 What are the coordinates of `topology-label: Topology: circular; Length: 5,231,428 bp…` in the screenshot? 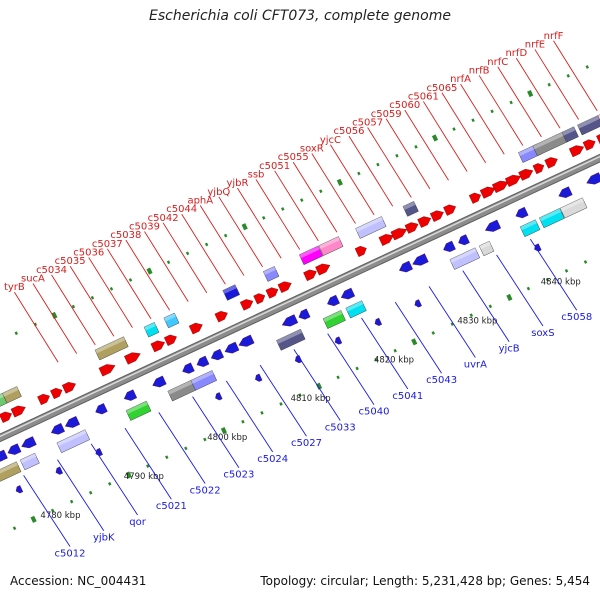 It's located at (425, 581).